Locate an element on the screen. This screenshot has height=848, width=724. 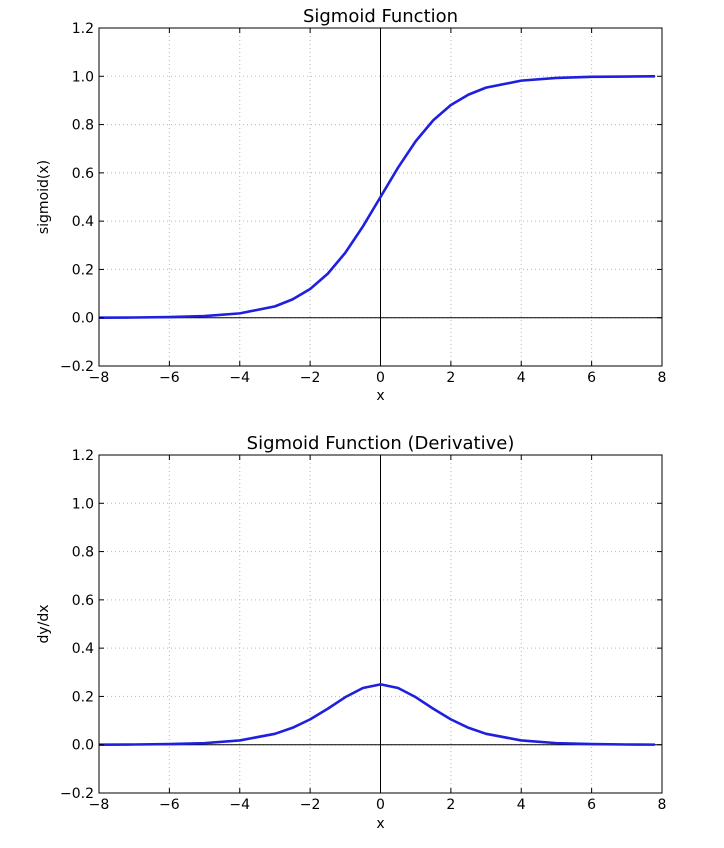
chart-1-x-tick-label: 2 is located at coordinates (450, 805).